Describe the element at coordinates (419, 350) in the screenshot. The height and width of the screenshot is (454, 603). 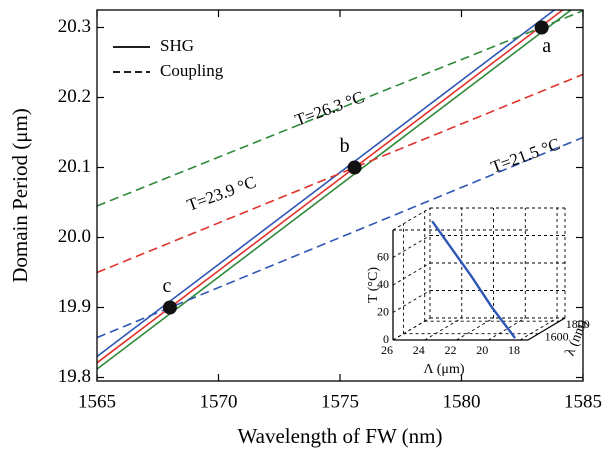
I see `x-tick-label: 24` at that location.